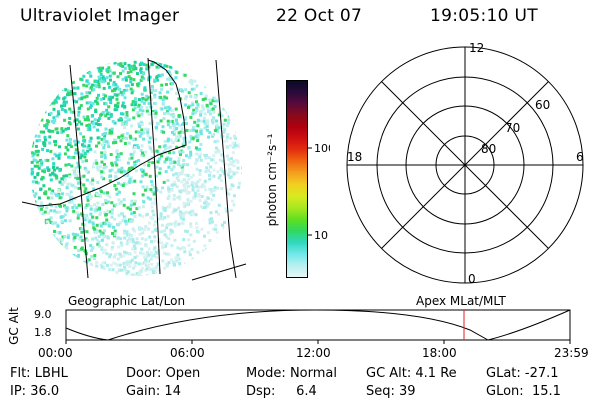 This screenshot has height=400, width=600. Describe the element at coordinates (472, 279) in the screenshot. I see `mlt-label-0: 0` at that location.